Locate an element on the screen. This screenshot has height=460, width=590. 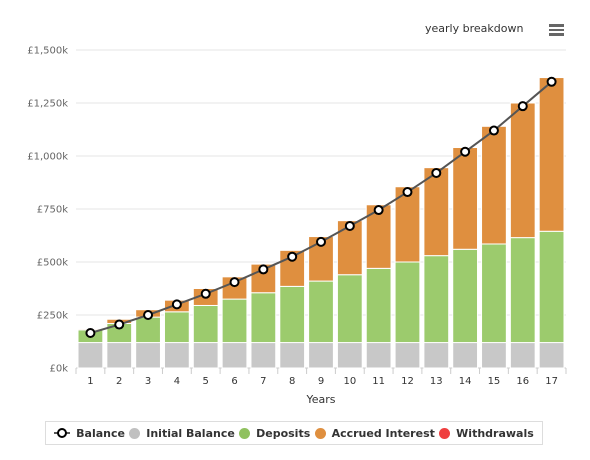
legend-label: Balance is located at coordinates (100, 433).